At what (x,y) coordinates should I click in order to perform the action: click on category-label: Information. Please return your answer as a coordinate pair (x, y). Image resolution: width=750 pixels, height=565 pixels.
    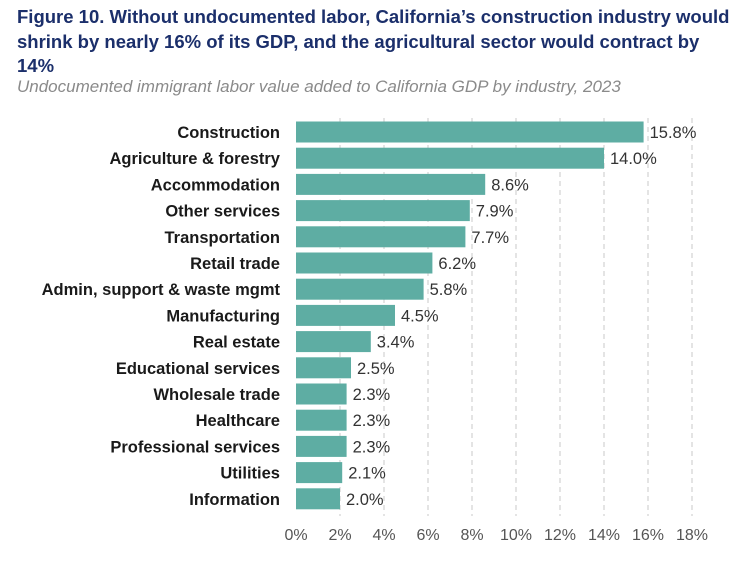
    Looking at the image, I should click on (234, 500).